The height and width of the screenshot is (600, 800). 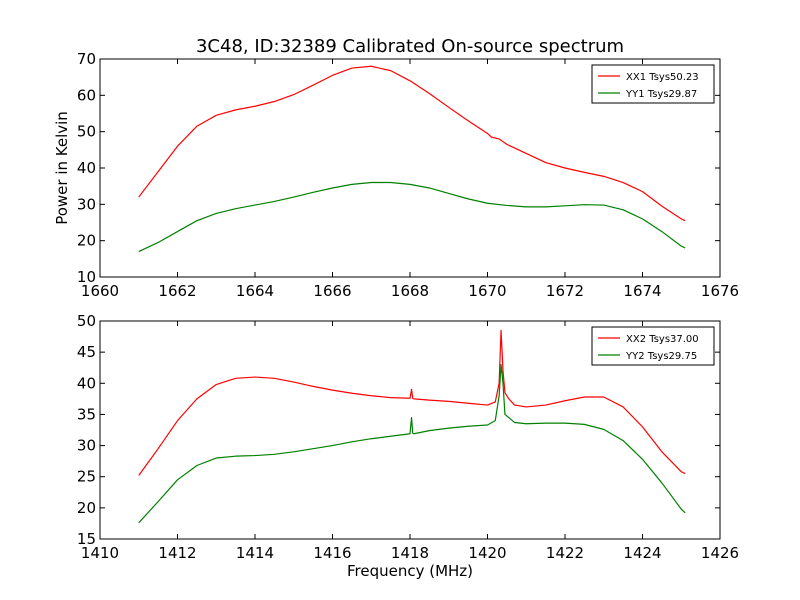 I want to click on legend: XX1 Tsys50.23 YY1 Tsys29.87, so click(x=653, y=84).